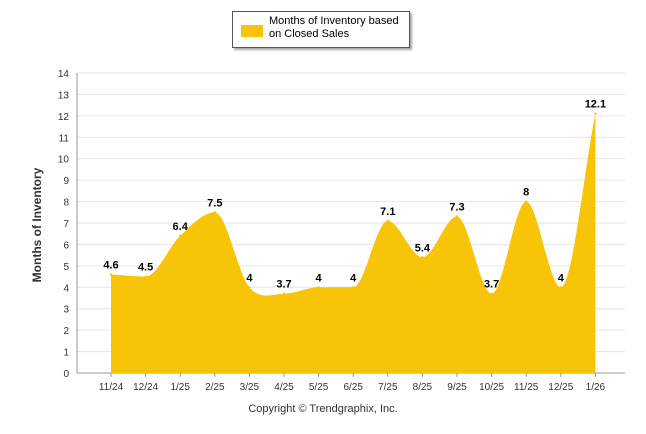 Image resolution: width=646 pixels, height=434 pixels. Describe the element at coordinates (66, 267) in the screenshot. I see `y-tick-label: 5` at that location.